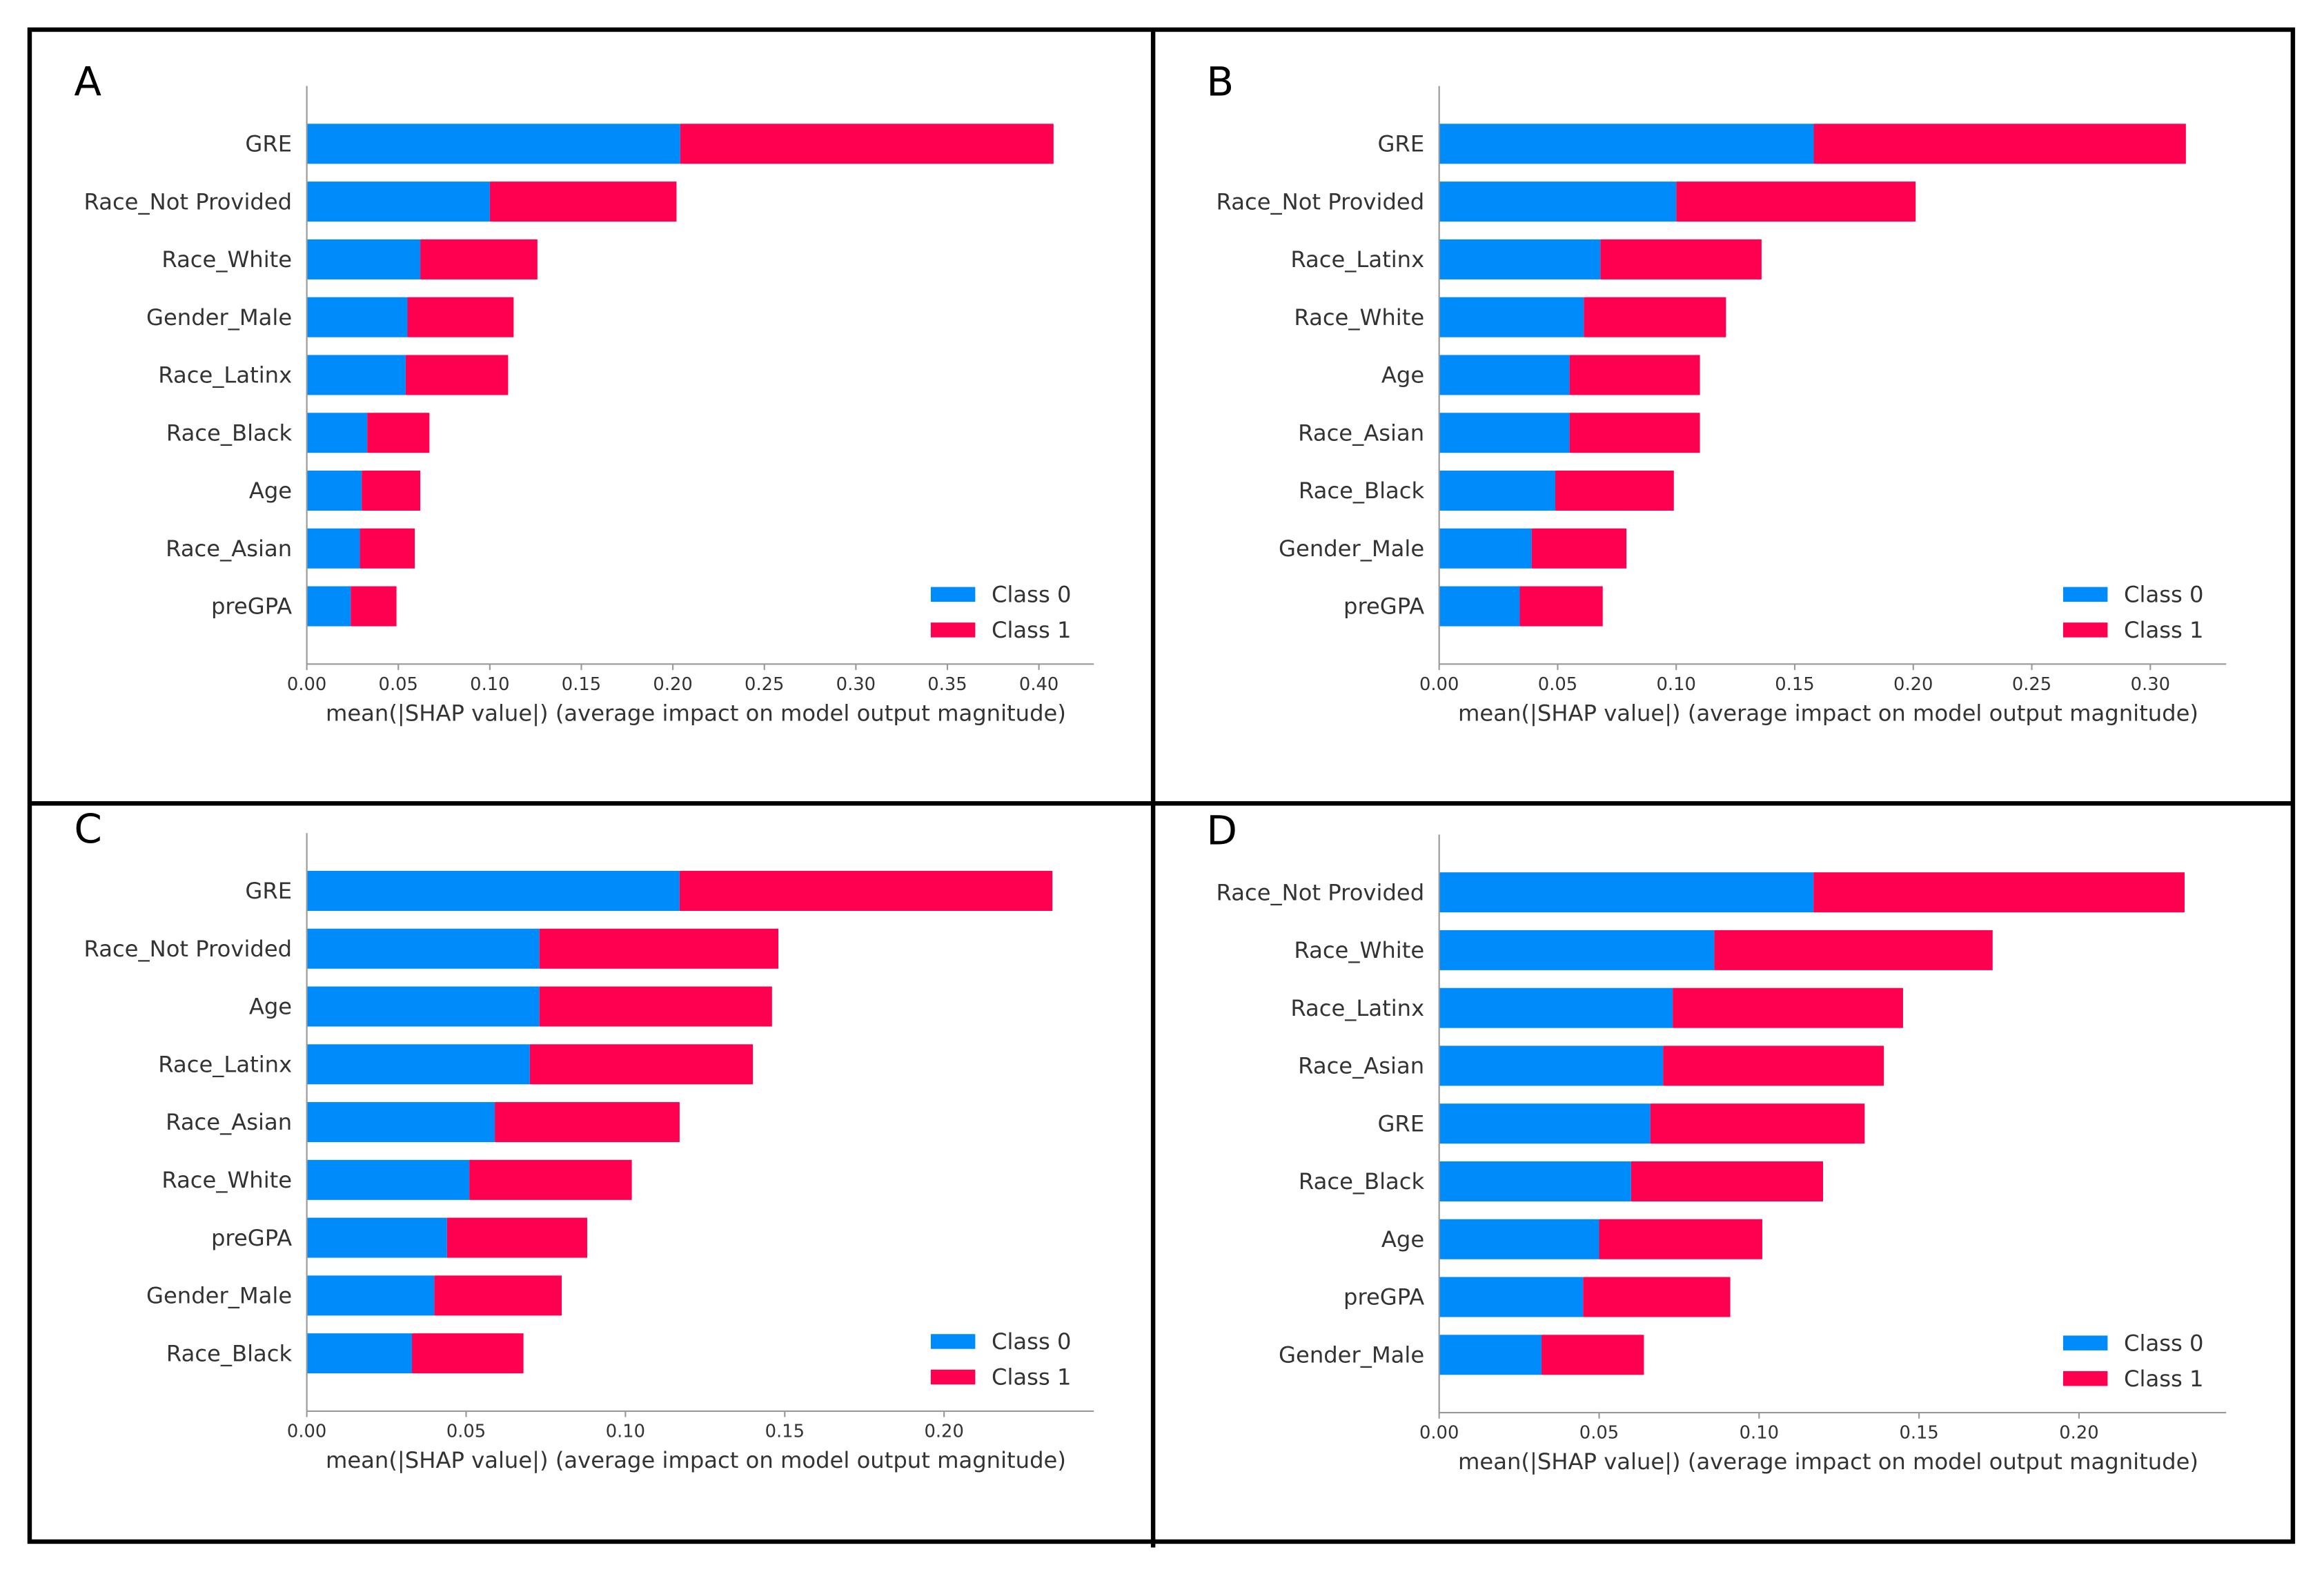 This screenshot has width=2324, height=1572. What do you see at coordinates (87, 828) in the screenshot?
I see `panel-label: C` at bounding box center [87, 828].